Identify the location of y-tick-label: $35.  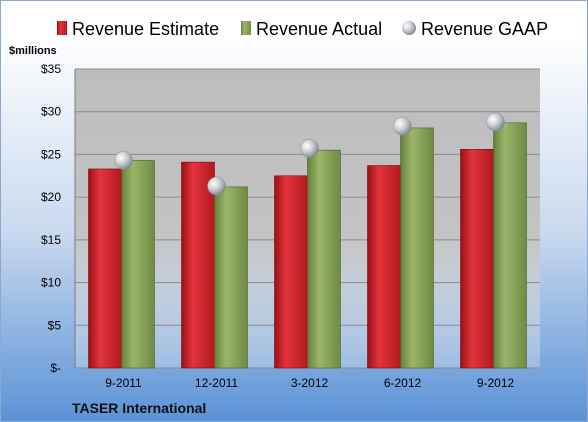
(51, 69).